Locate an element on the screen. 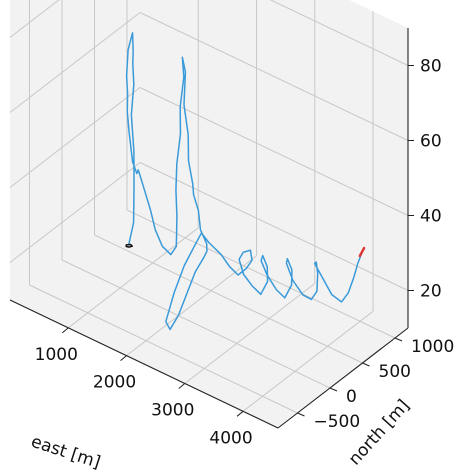  x-tick-label: 4000 is located at coordinates (230, 438).